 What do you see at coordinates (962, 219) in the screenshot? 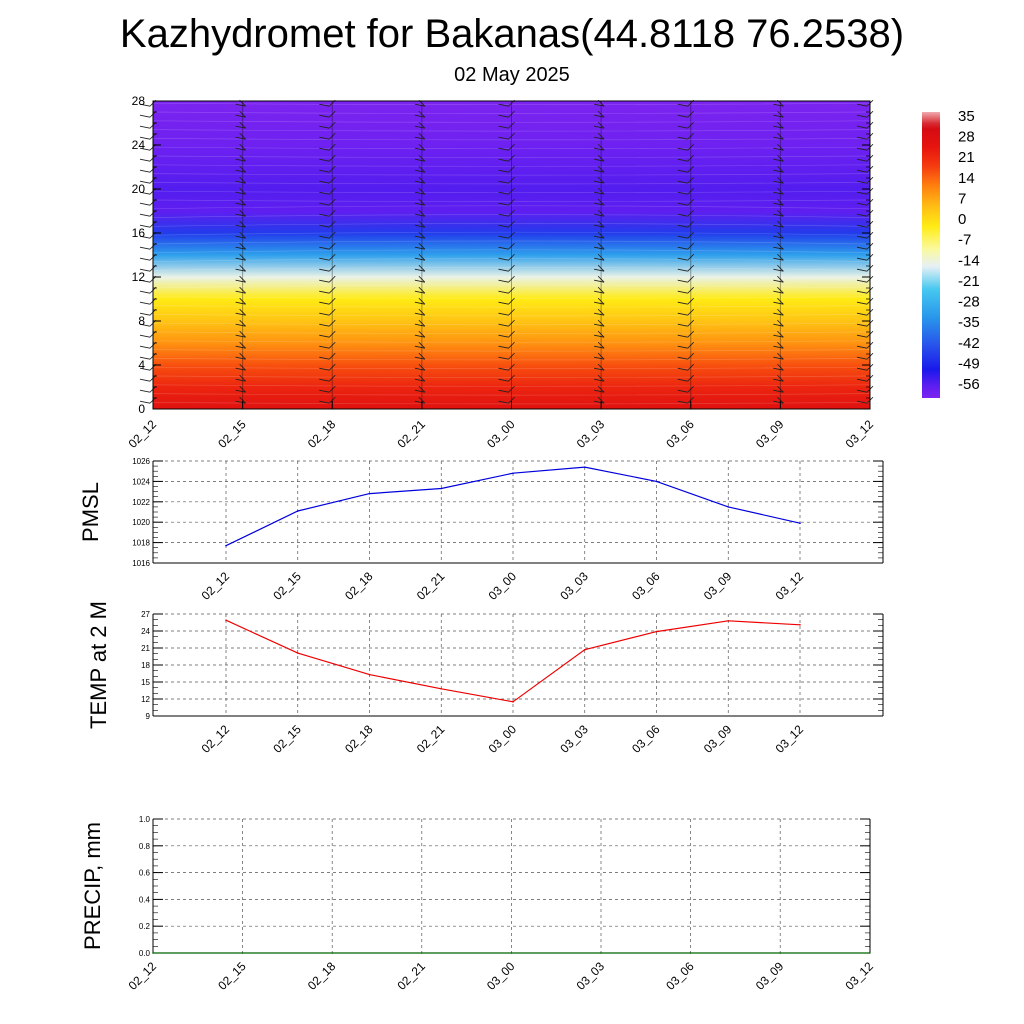
I see `colorbar-label: 0` at bounding box center [962, 219].